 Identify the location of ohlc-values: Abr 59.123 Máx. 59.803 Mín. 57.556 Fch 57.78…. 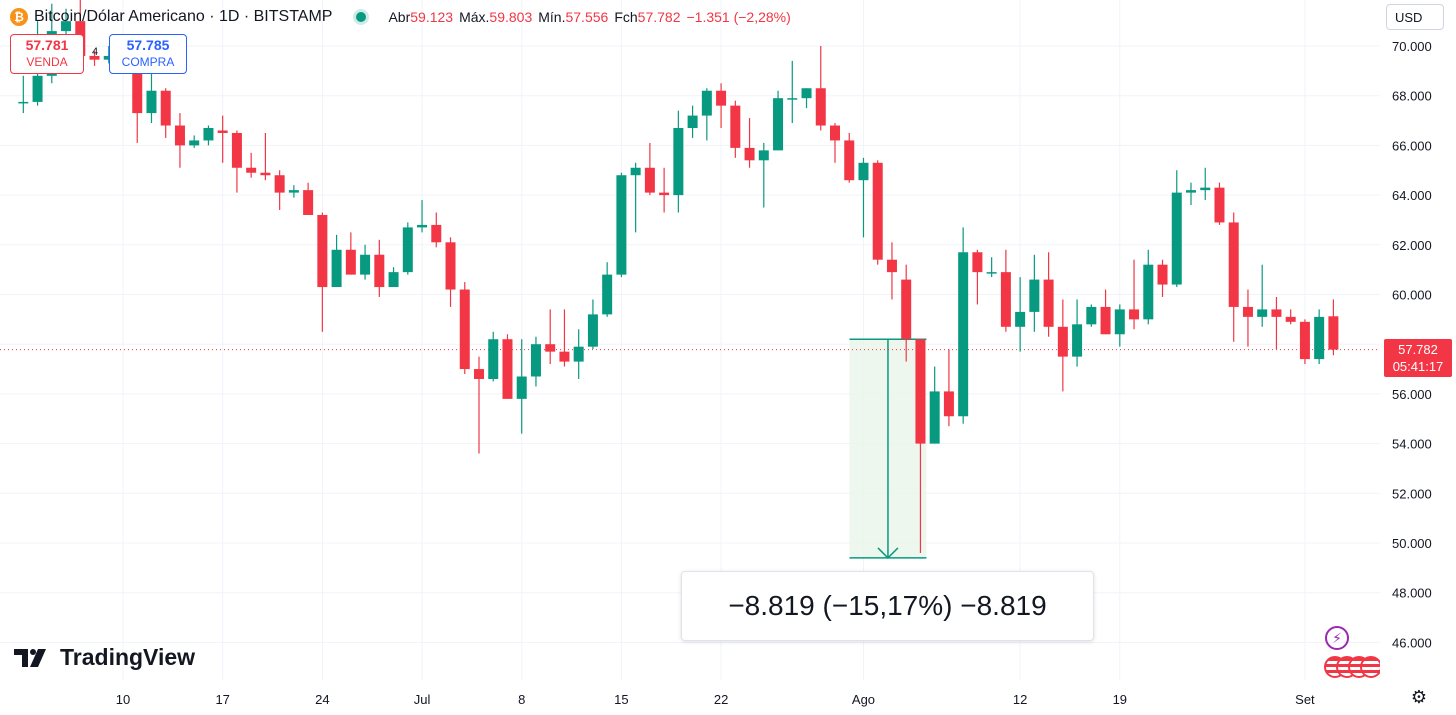
(589, 17).